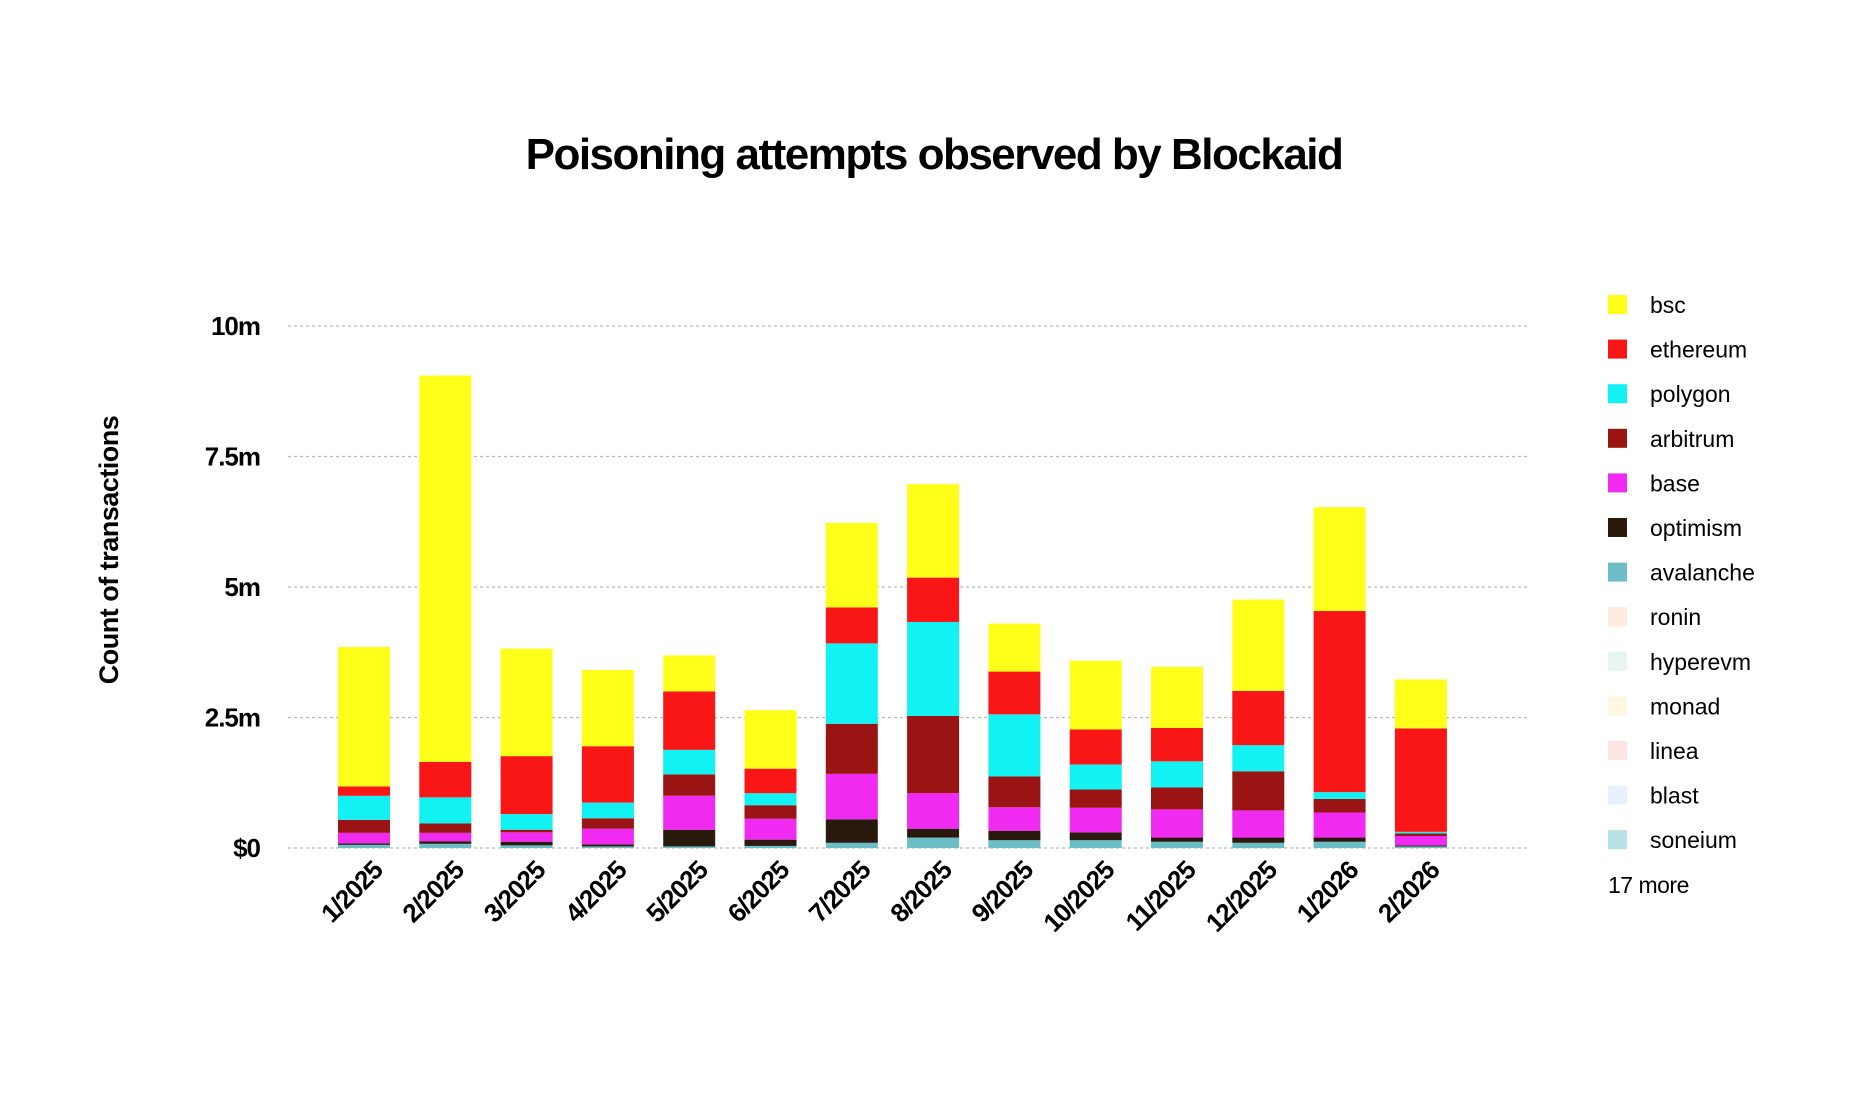  What do you see at coordinates (352, 892) in the screenshot?
I see `x-tick-label: 1/2025` at bounding box center [352, 892].